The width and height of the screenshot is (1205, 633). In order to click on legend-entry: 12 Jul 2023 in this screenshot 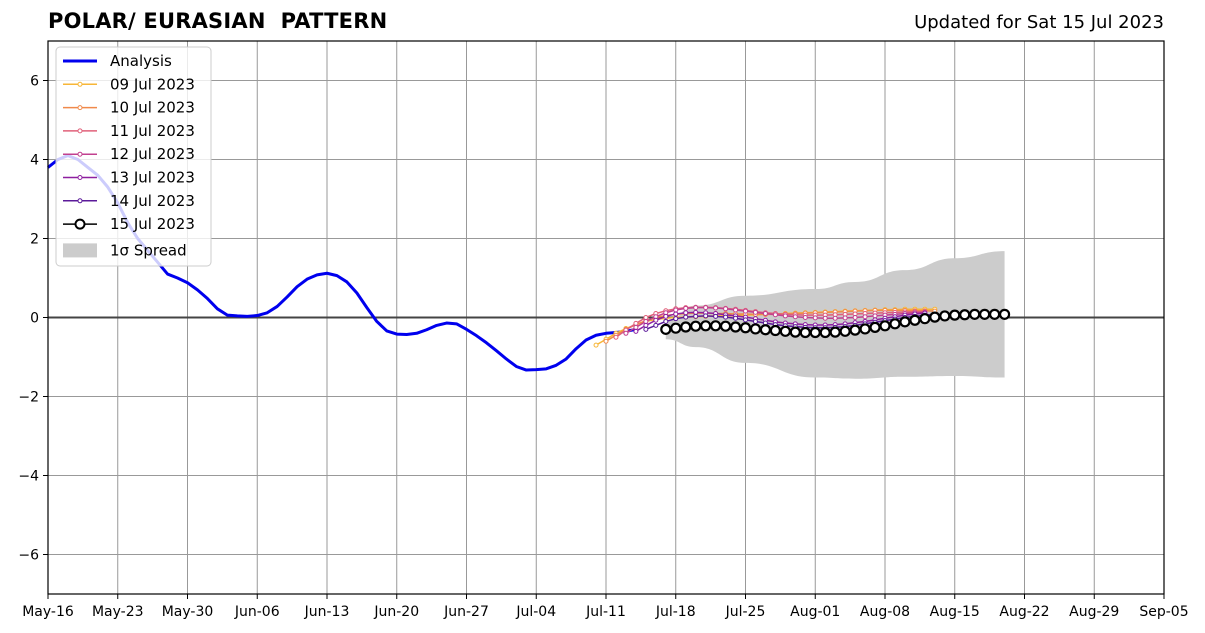, I will do `click(129, 154)`.